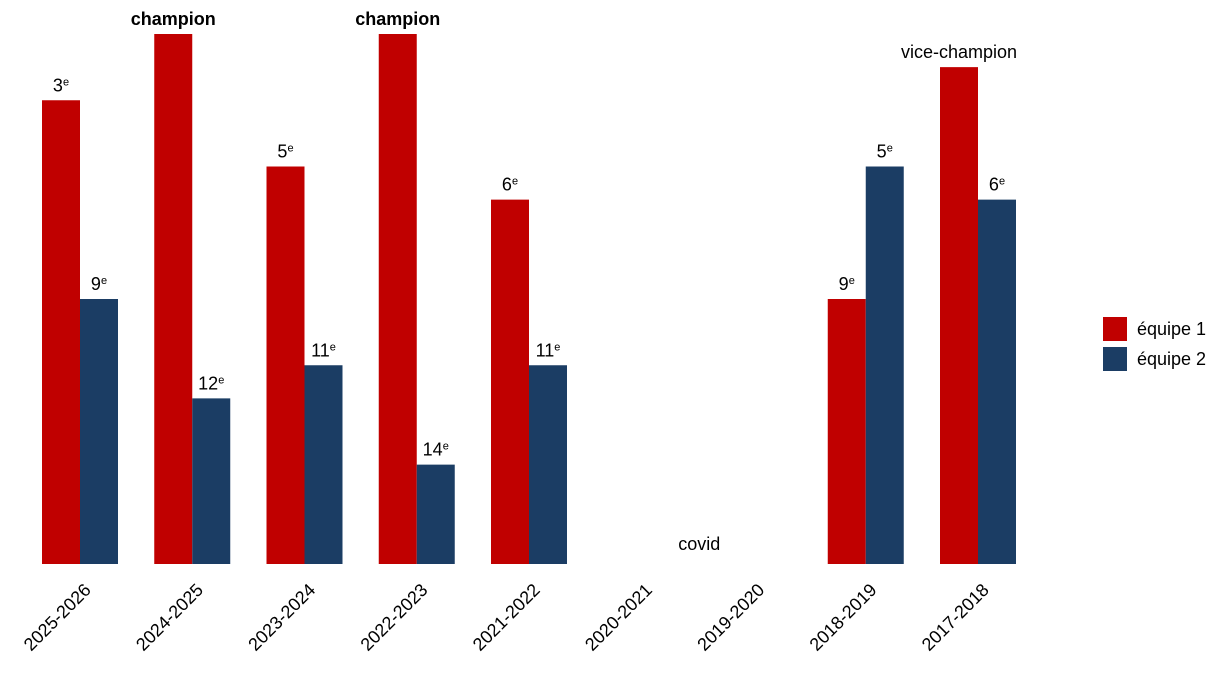 The width and height of the screenshot is (1216, 673). Describe the element at coordinates (397, 299) in the screenshot. I see `bar-1-2022-2023` at that location.